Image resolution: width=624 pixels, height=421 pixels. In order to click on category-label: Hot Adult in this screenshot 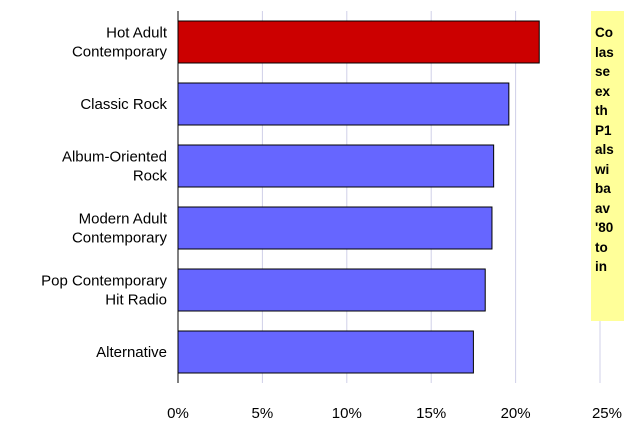, I will do `click(137, 33)`.